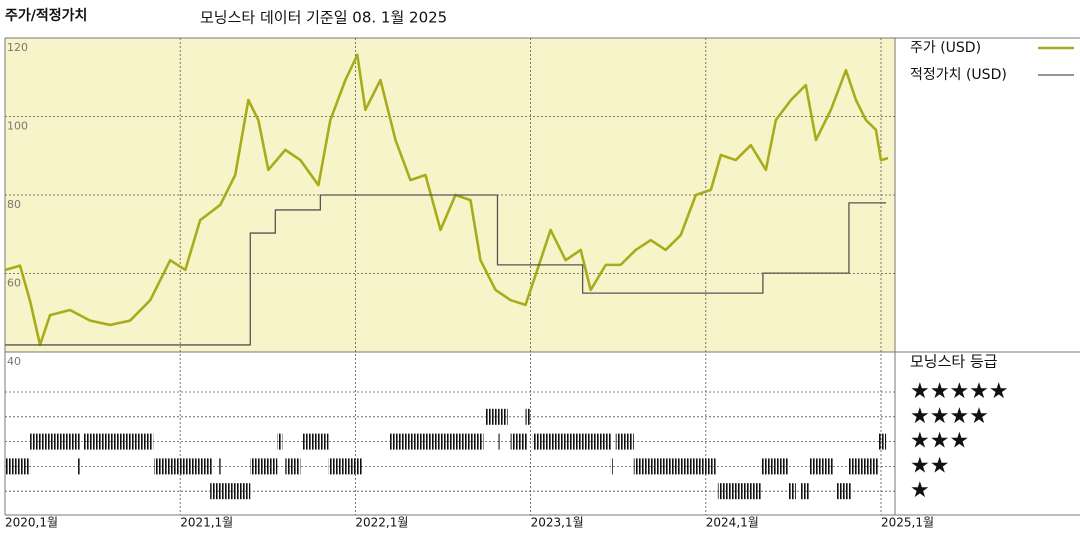  I want to click on y-tick-label: 60, so click(14, 283).